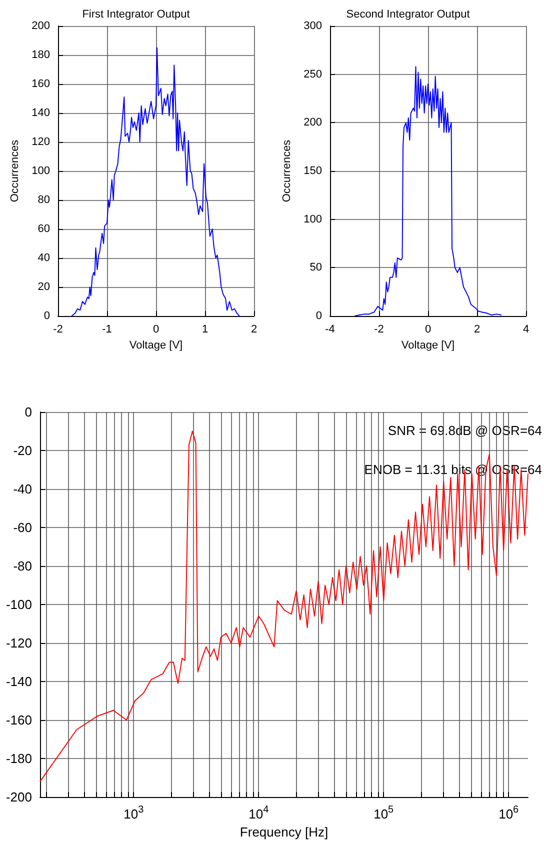  What do you see at coordinates (465, 430) in the screenshot?
I see `annotation: SNR = 69.8dB @ OSR=64` at bounding box center [465, 430].